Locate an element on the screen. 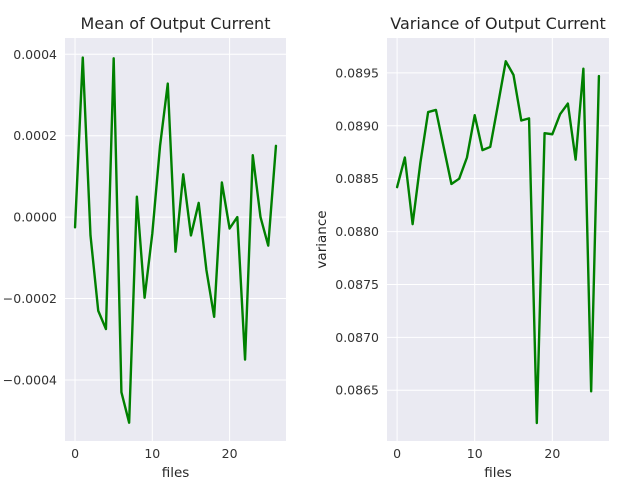  chart-title: Variance of Output Current is located at coordinates (497, 23).